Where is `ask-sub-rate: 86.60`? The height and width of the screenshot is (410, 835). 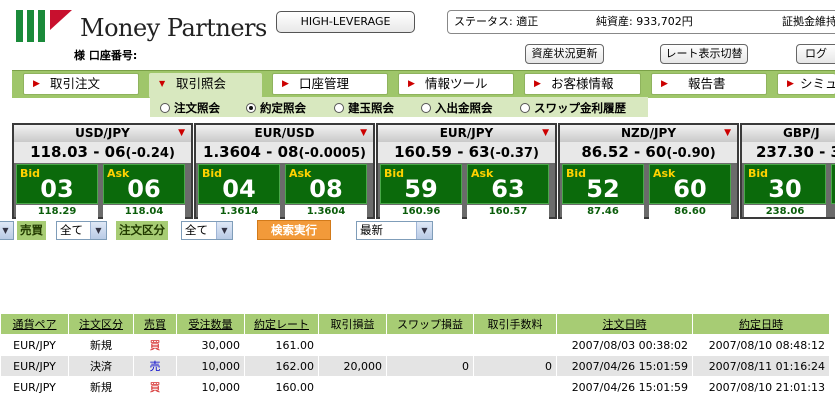 ask-sub-rate: 86.60 is located at coordinates (690, 212).